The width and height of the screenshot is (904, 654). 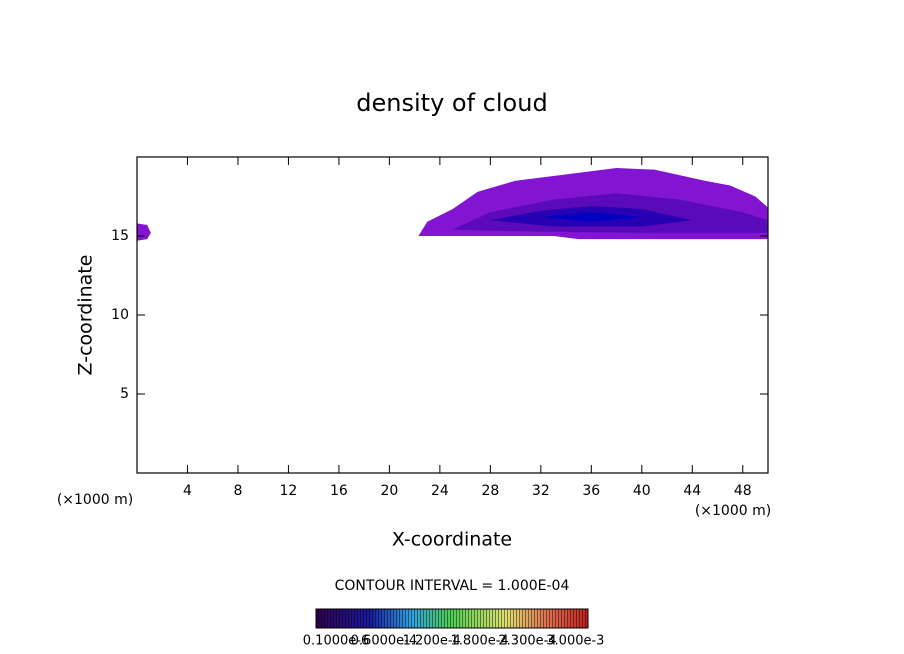 I want to click on x-tick-label: 48, so click(x=743, y=491).